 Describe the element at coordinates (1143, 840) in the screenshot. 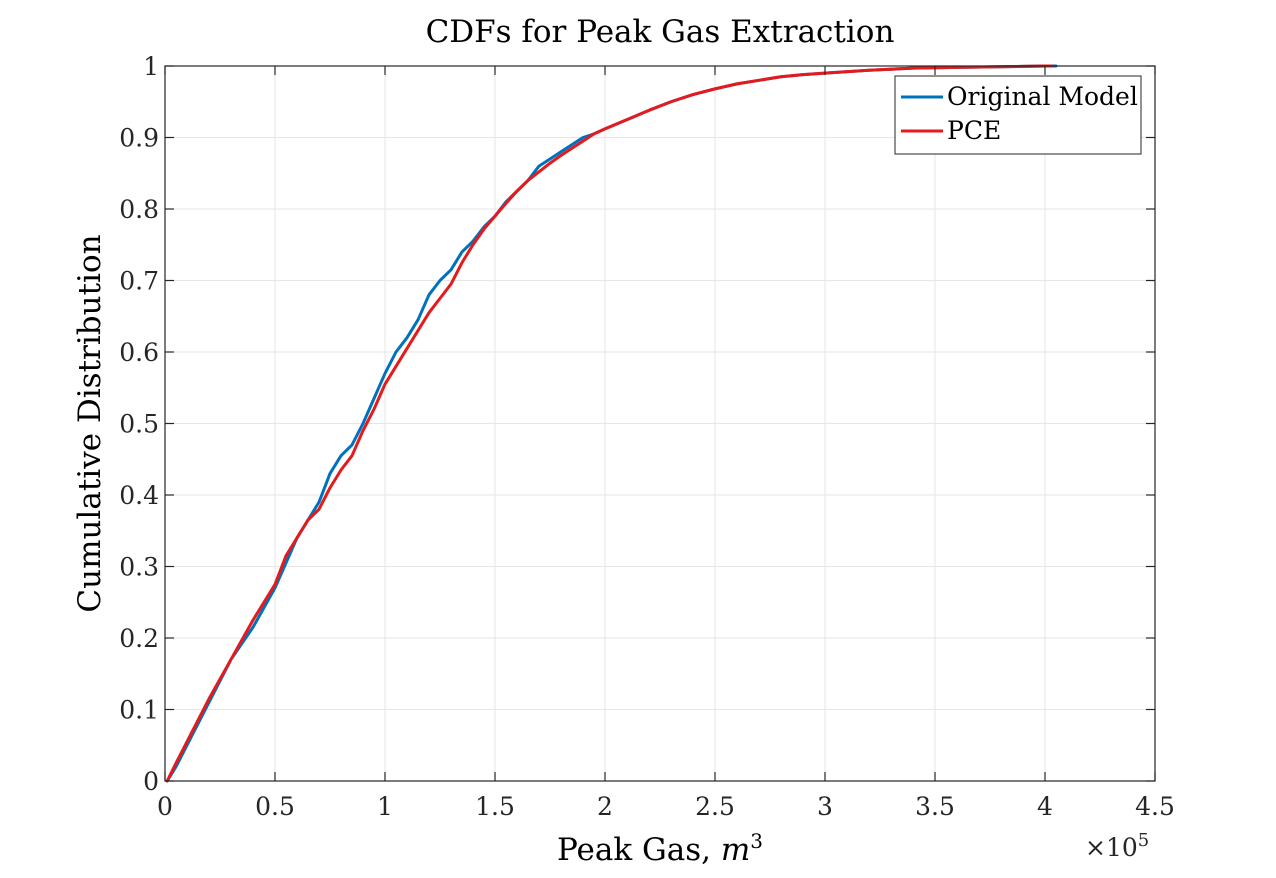

I see `x-axis-multiplier-exponent: 5` at that location.